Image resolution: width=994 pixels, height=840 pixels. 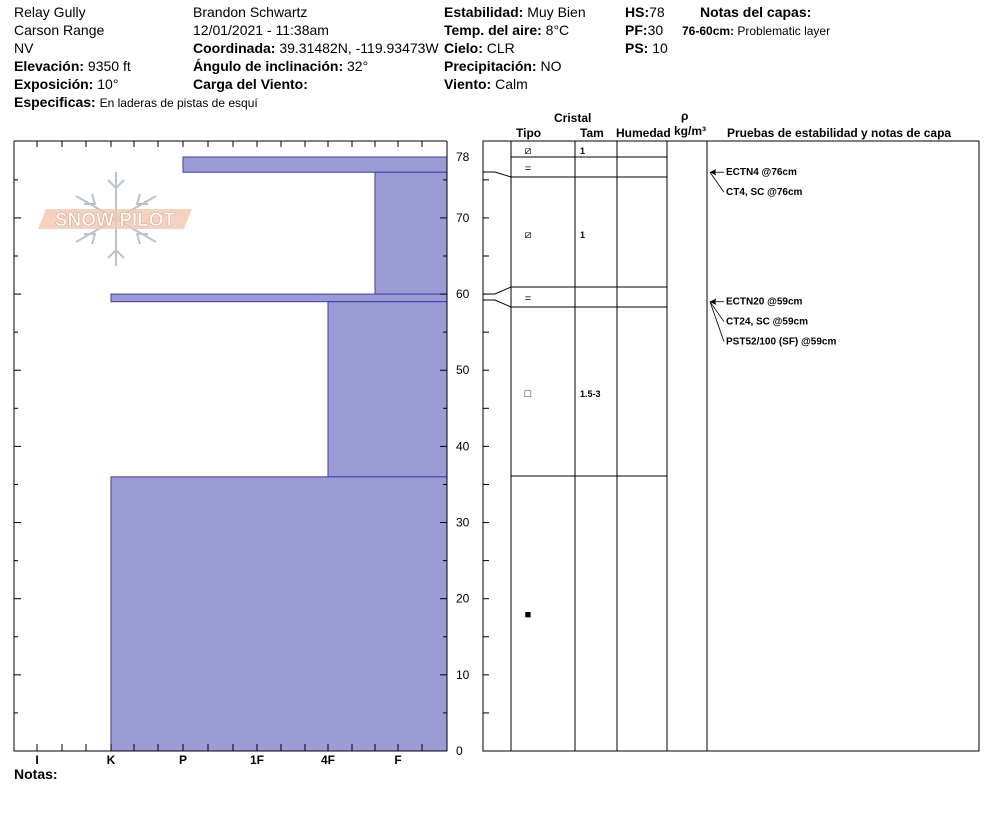 What do you see at coordinates (359, 48) in the screenshot?
I see `coordinate-value: 39.31482N, -119.93473W` at bounding box center [359, 48].